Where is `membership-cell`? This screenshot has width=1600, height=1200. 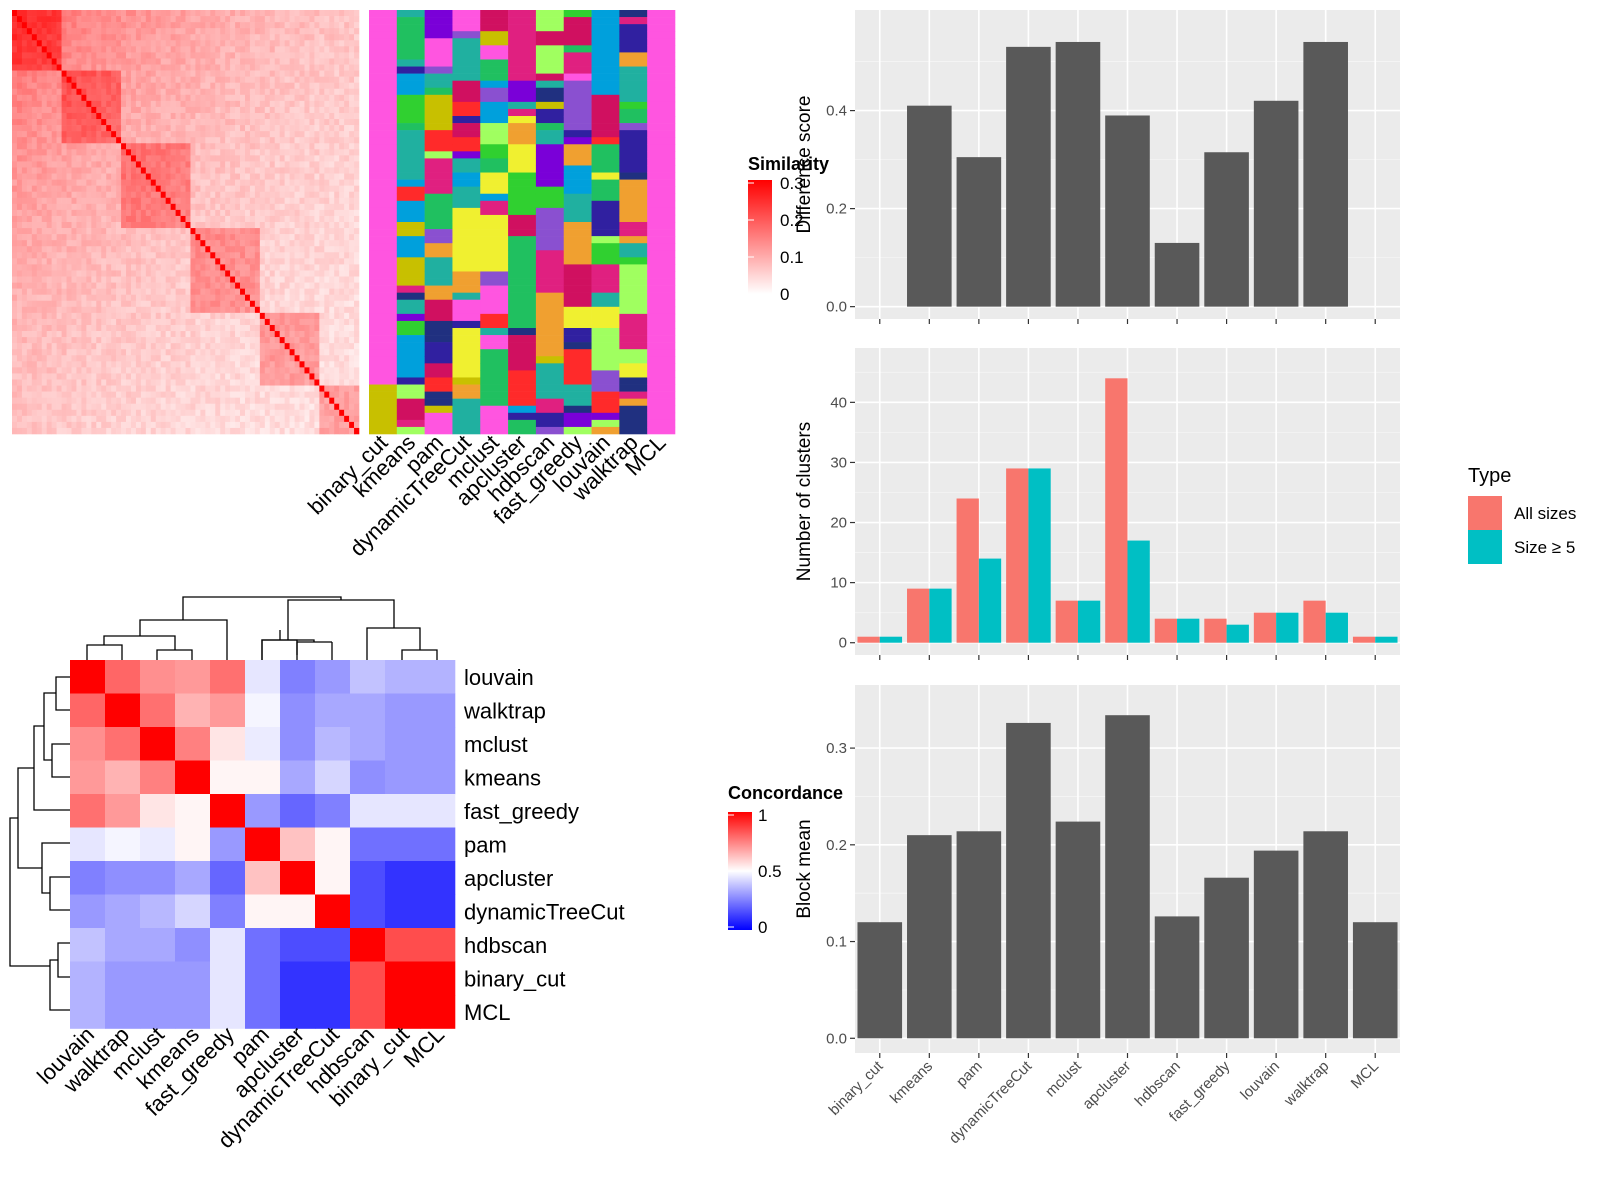 membership-cell is located at coordinates (383, 282).